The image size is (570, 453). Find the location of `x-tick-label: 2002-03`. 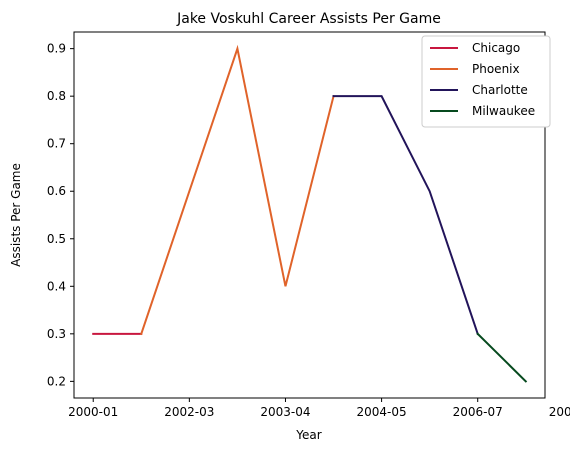

x-tick-label: 2002-03 is located at coordinates (189, 412).